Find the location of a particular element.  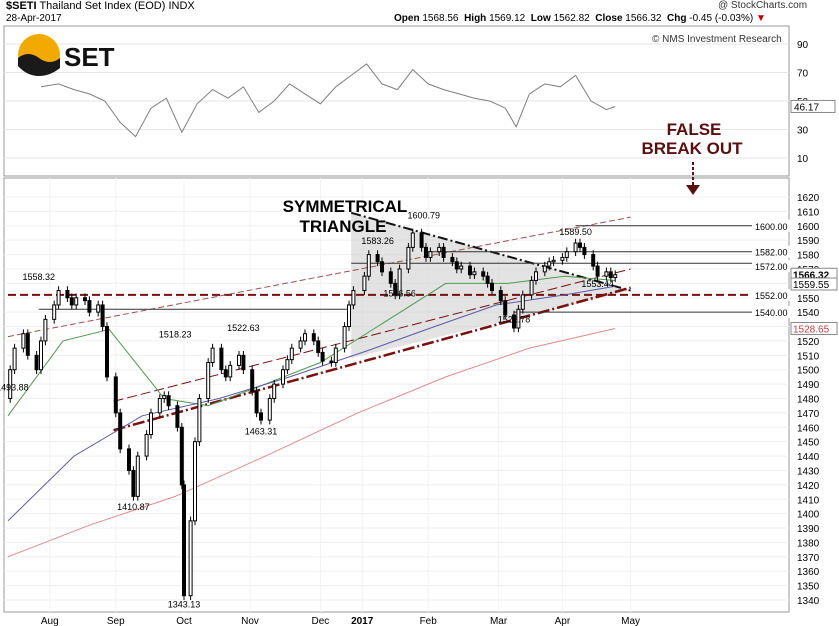

high-label: High is located at coordinates (475, 18).